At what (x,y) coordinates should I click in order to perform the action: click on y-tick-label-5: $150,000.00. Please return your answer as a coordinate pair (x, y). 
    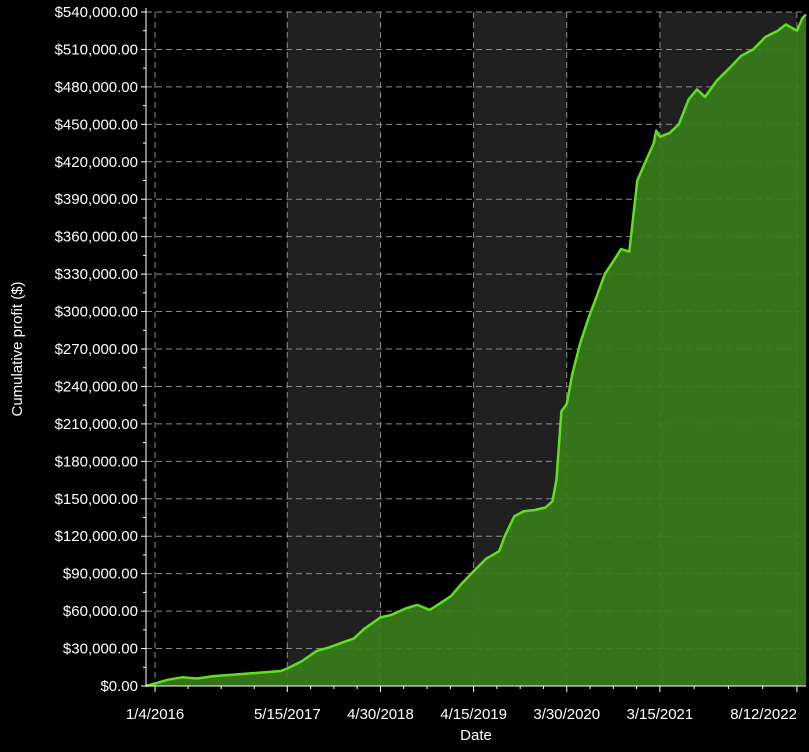
    Looking at the image, I should click on (96, 499).